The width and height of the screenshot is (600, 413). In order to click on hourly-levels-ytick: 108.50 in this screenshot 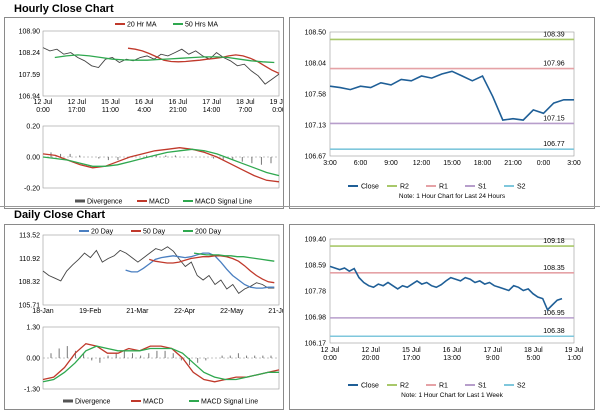, I will do `click(316, 33)`.